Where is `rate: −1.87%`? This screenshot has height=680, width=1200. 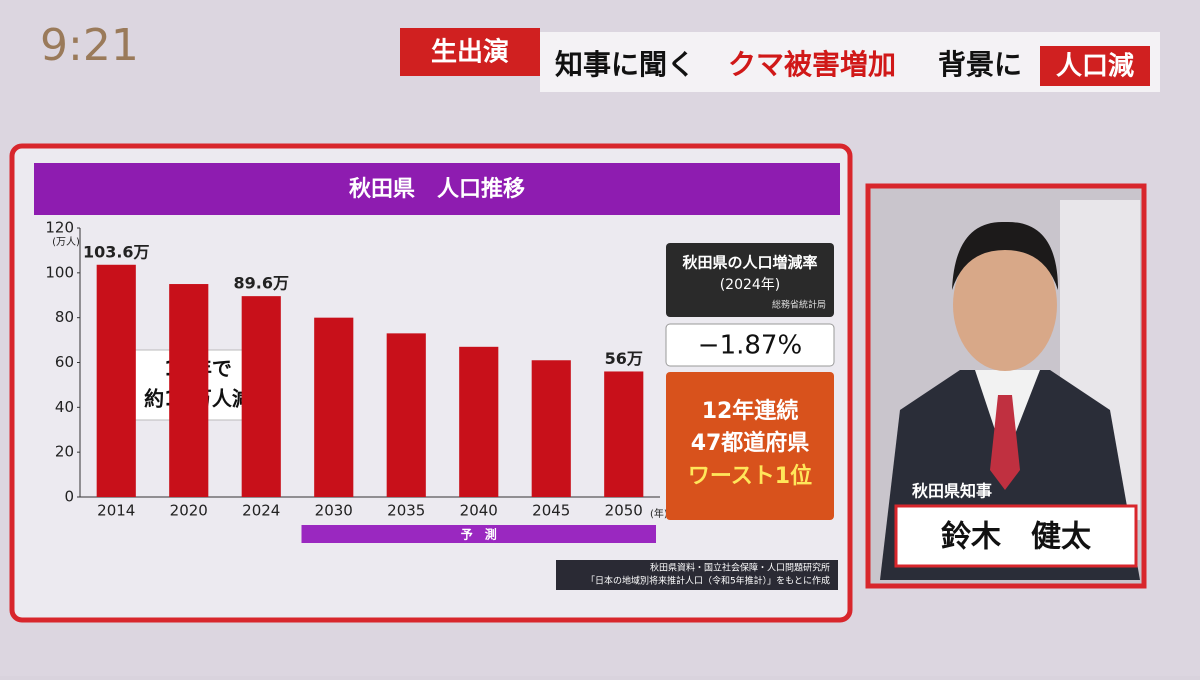 rate: −1.87% is located at coordinates (750, 346).